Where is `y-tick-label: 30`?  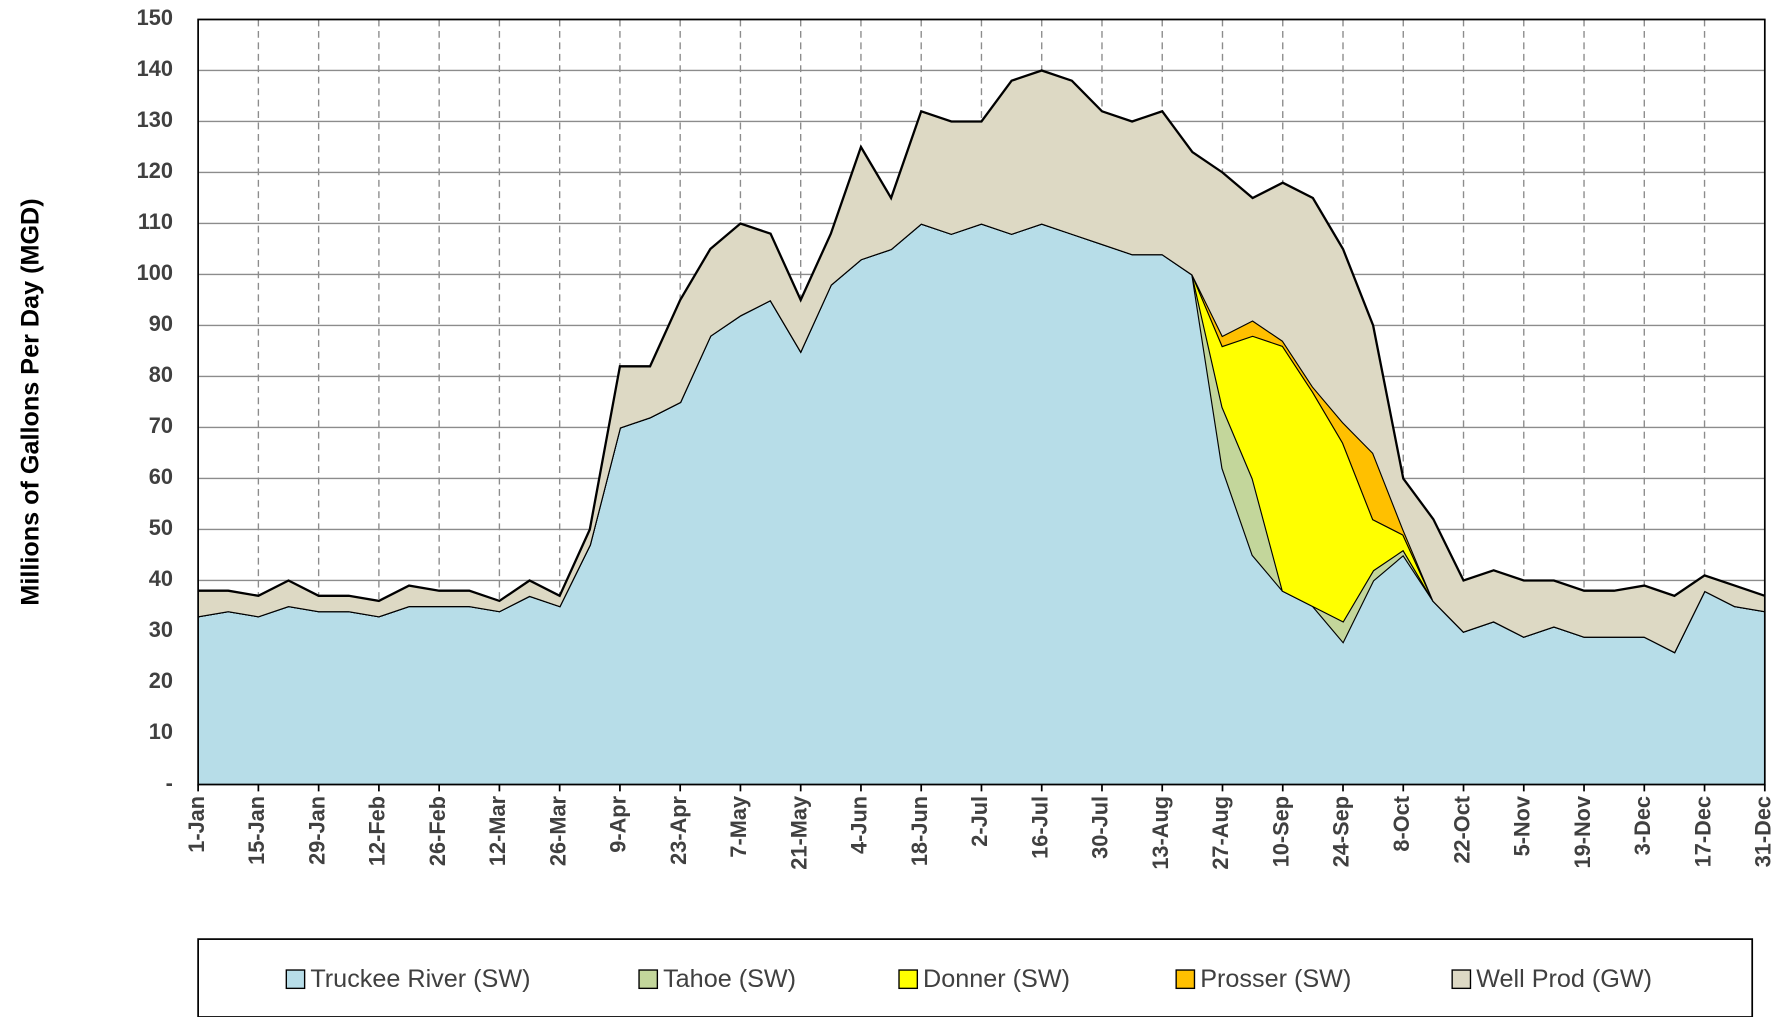 y-tick-label: 30 is located at coordinates (161, 629).